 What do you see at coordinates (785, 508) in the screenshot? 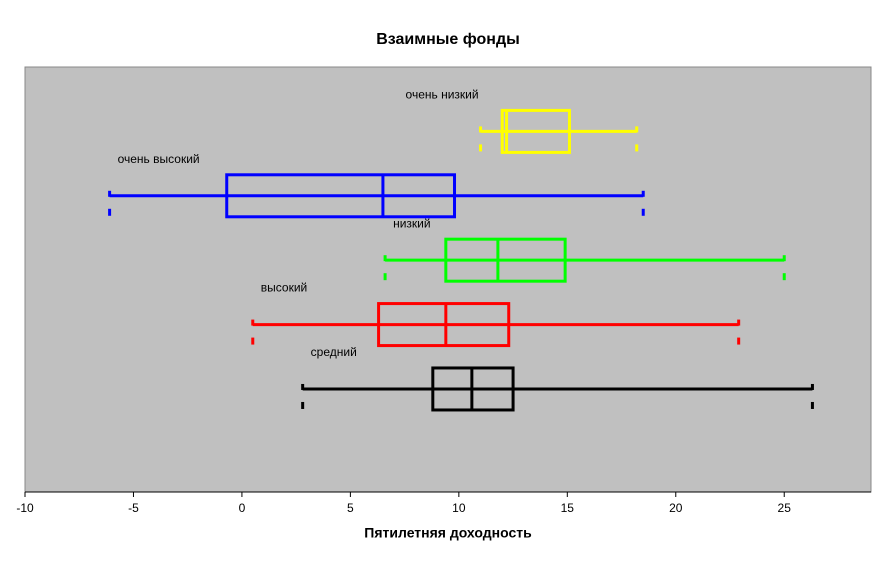
I see `x-tick-label: 25` at bounding box center [785, 508].